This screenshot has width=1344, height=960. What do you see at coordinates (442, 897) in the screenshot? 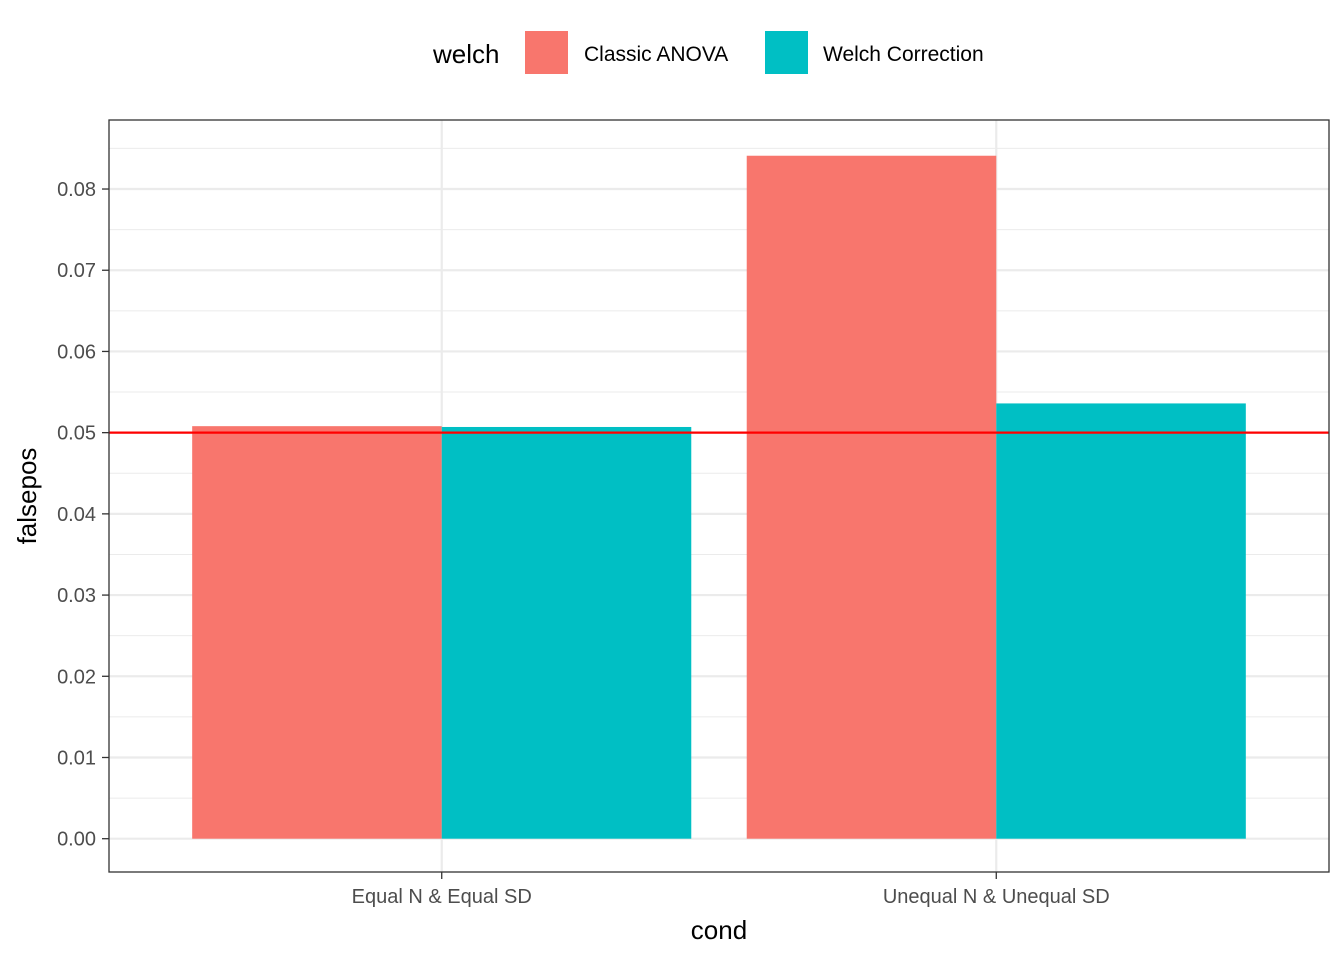
I see `x-tick-label: Equal N & Equal SD` at bounding box center [442, 897].